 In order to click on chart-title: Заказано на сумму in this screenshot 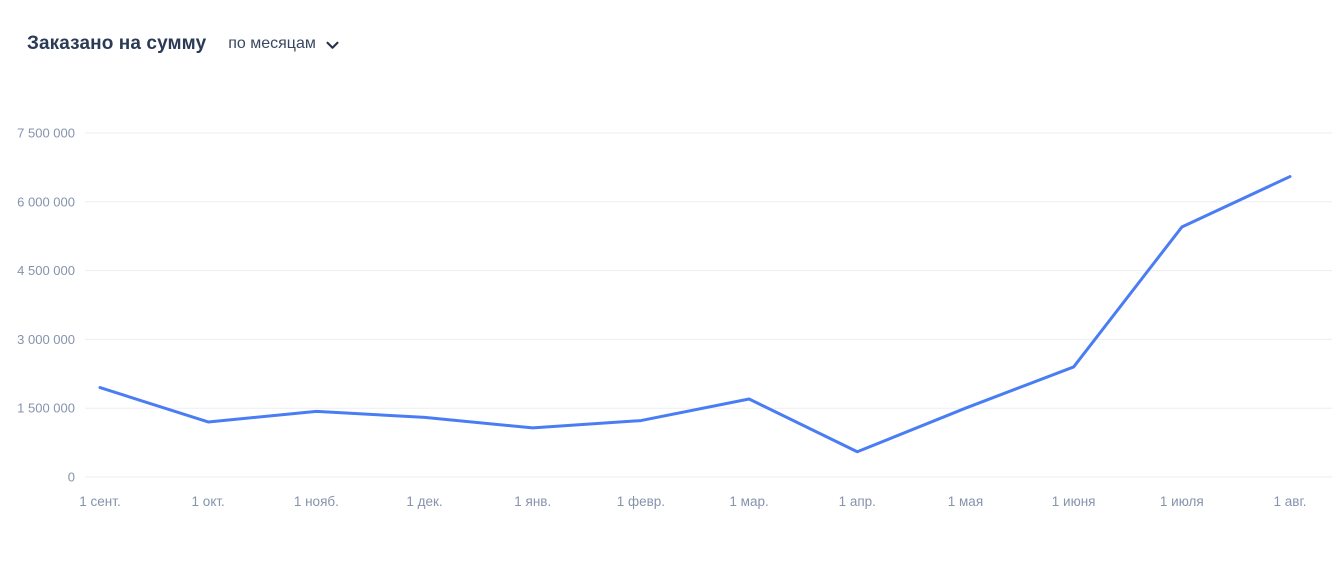, I will do `click(117, 43)`.